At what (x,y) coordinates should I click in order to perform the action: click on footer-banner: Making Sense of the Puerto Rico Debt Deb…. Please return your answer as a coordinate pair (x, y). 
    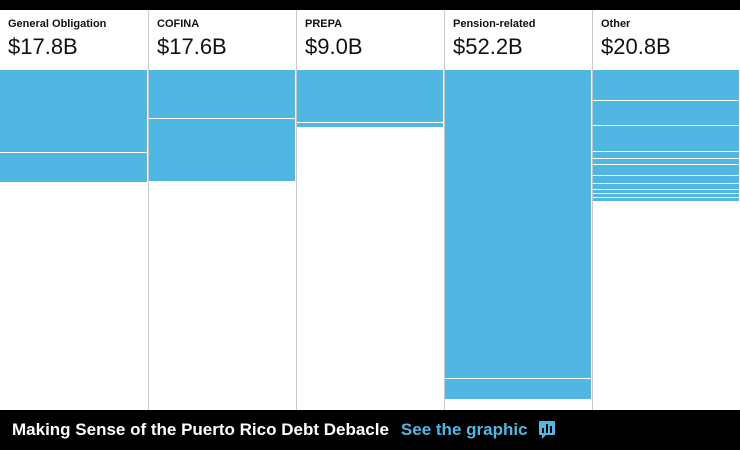
    Looking at the image, I should click on (370, 430).